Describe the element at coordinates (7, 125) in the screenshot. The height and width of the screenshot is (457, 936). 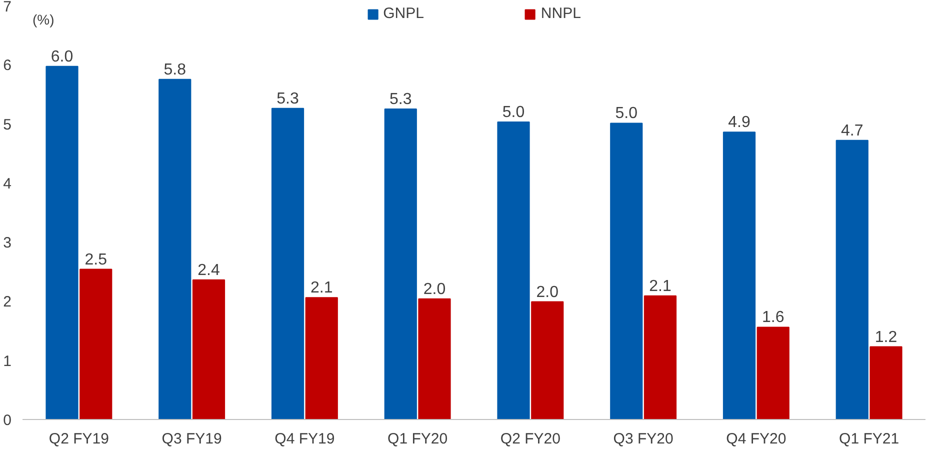
I see `y-tick-label: 5` at that location.